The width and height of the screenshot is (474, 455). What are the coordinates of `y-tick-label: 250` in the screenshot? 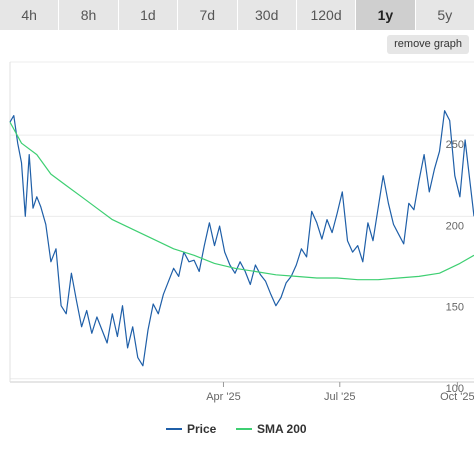 It's located at (455, 145).